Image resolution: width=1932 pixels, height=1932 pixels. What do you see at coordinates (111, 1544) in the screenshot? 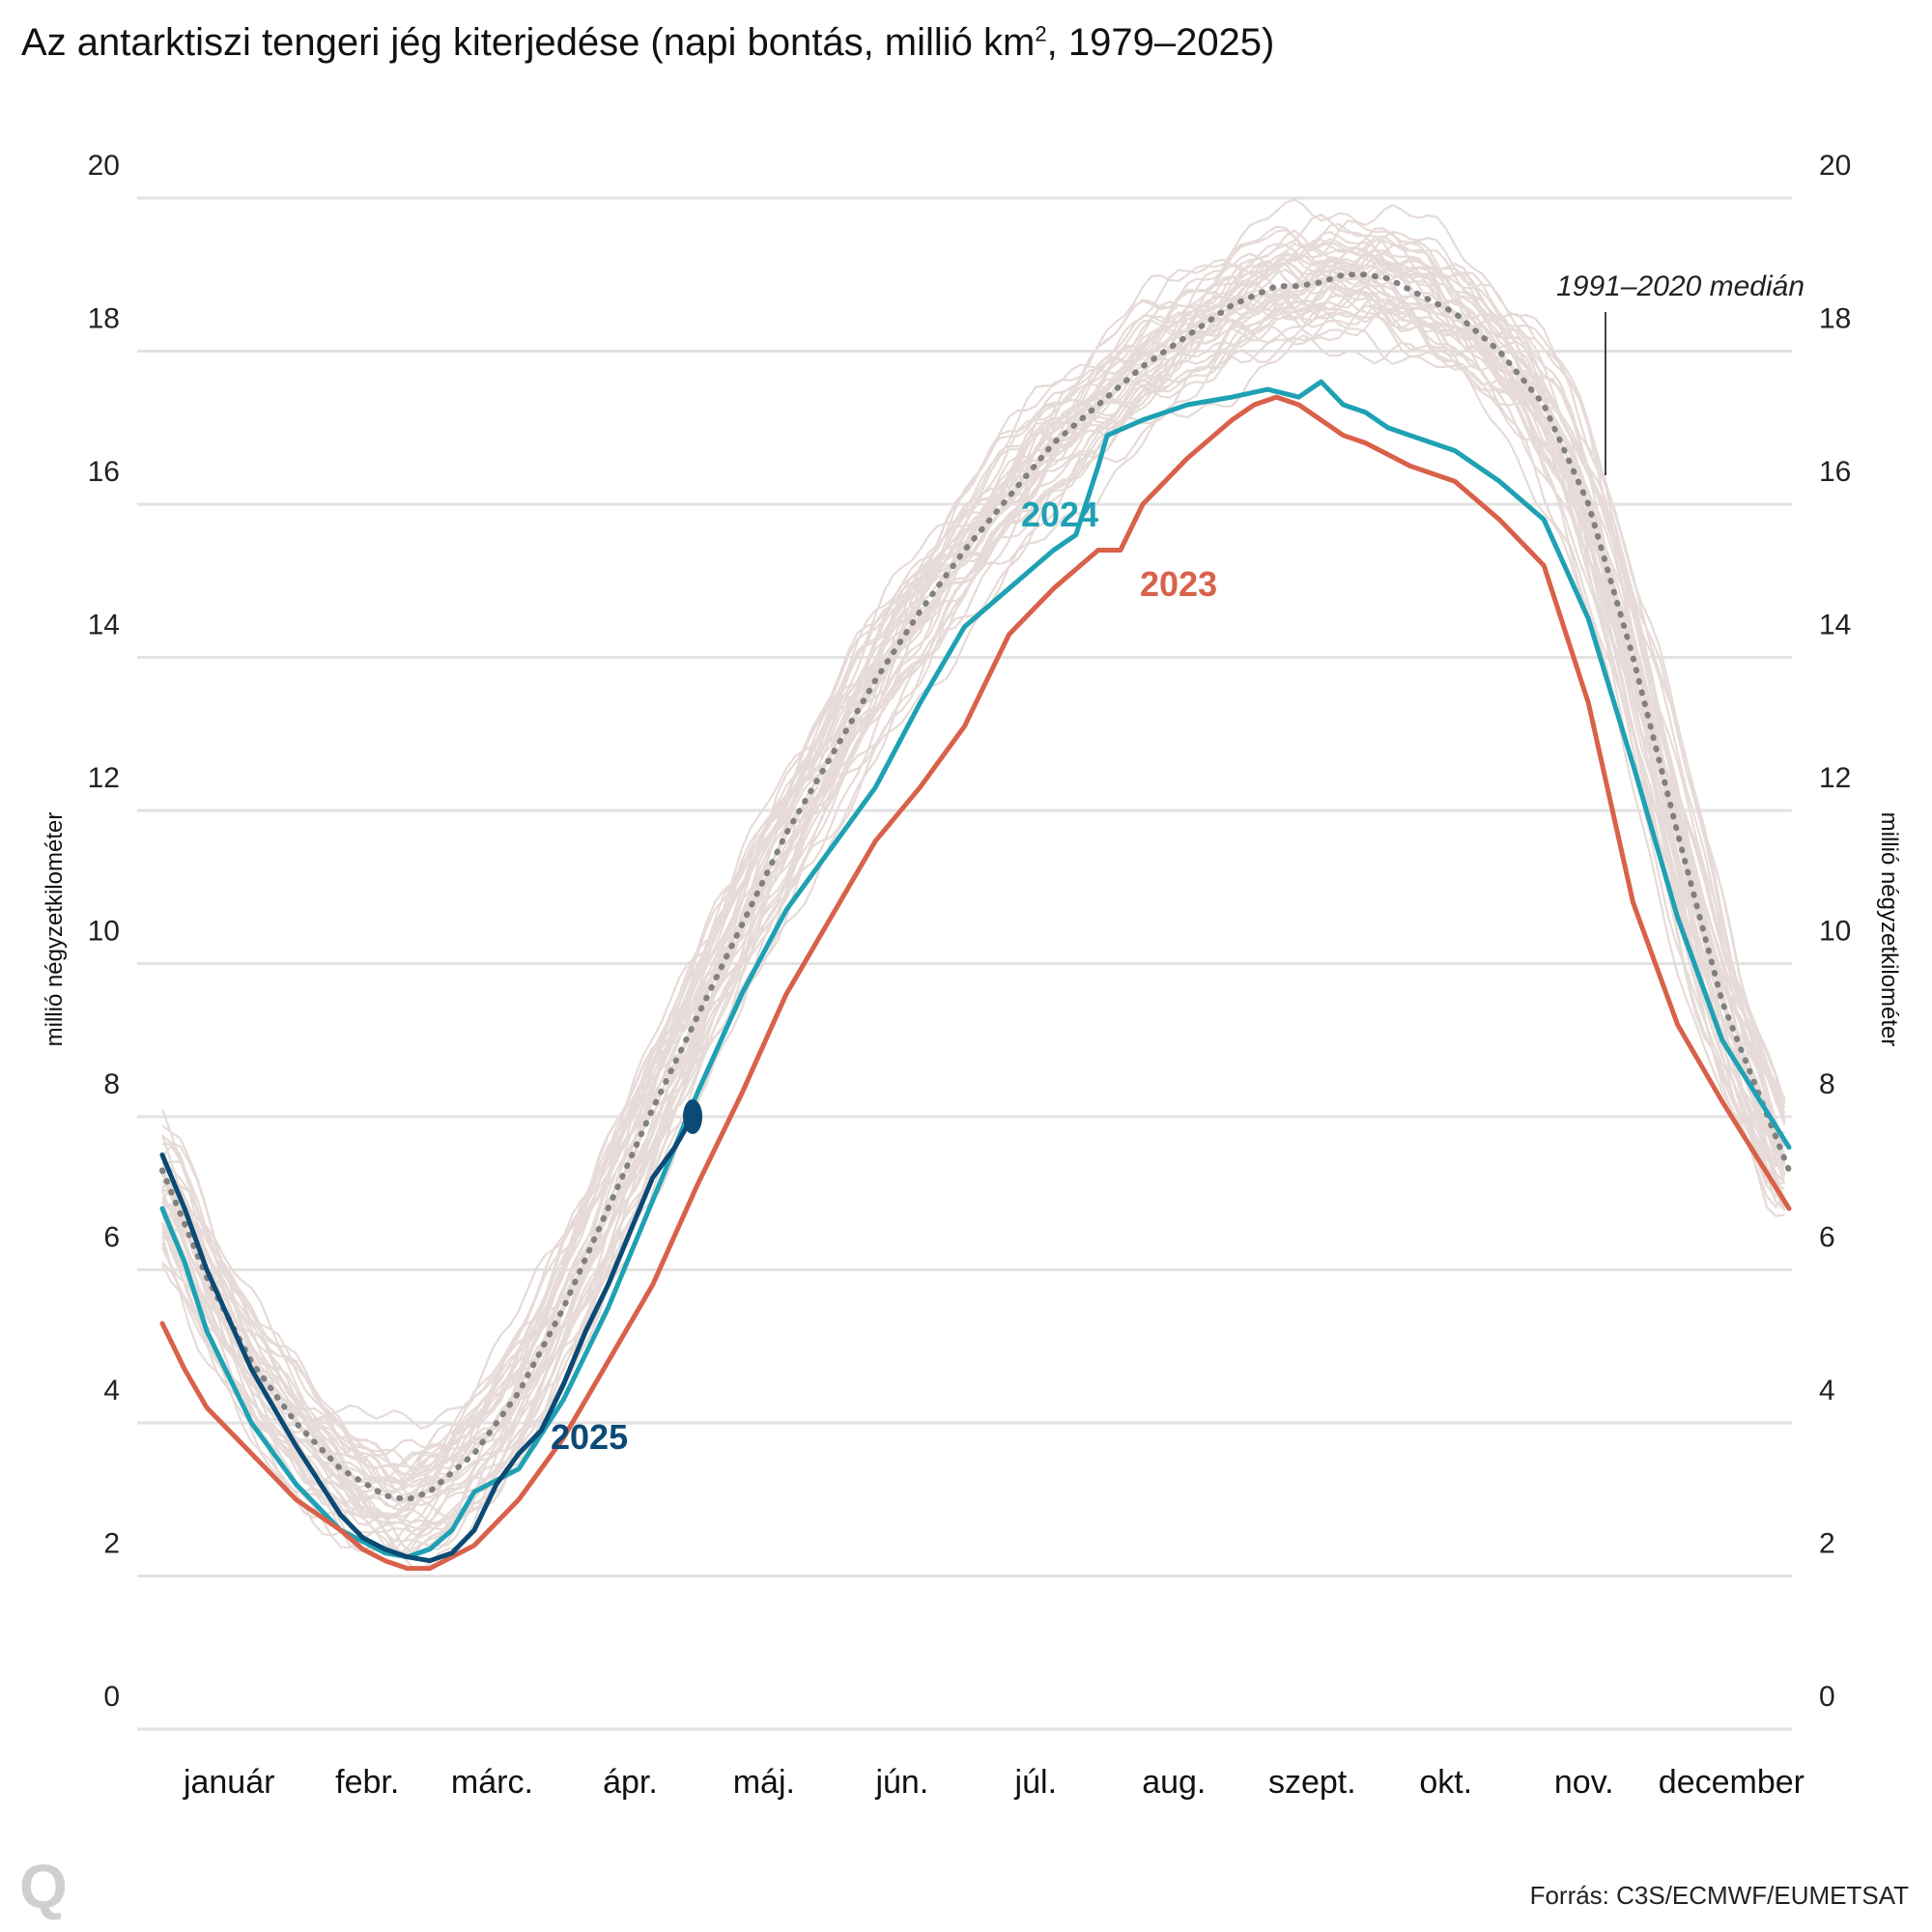
I see `y-tick-left-2: 2` at bounding box center [111, 1544].